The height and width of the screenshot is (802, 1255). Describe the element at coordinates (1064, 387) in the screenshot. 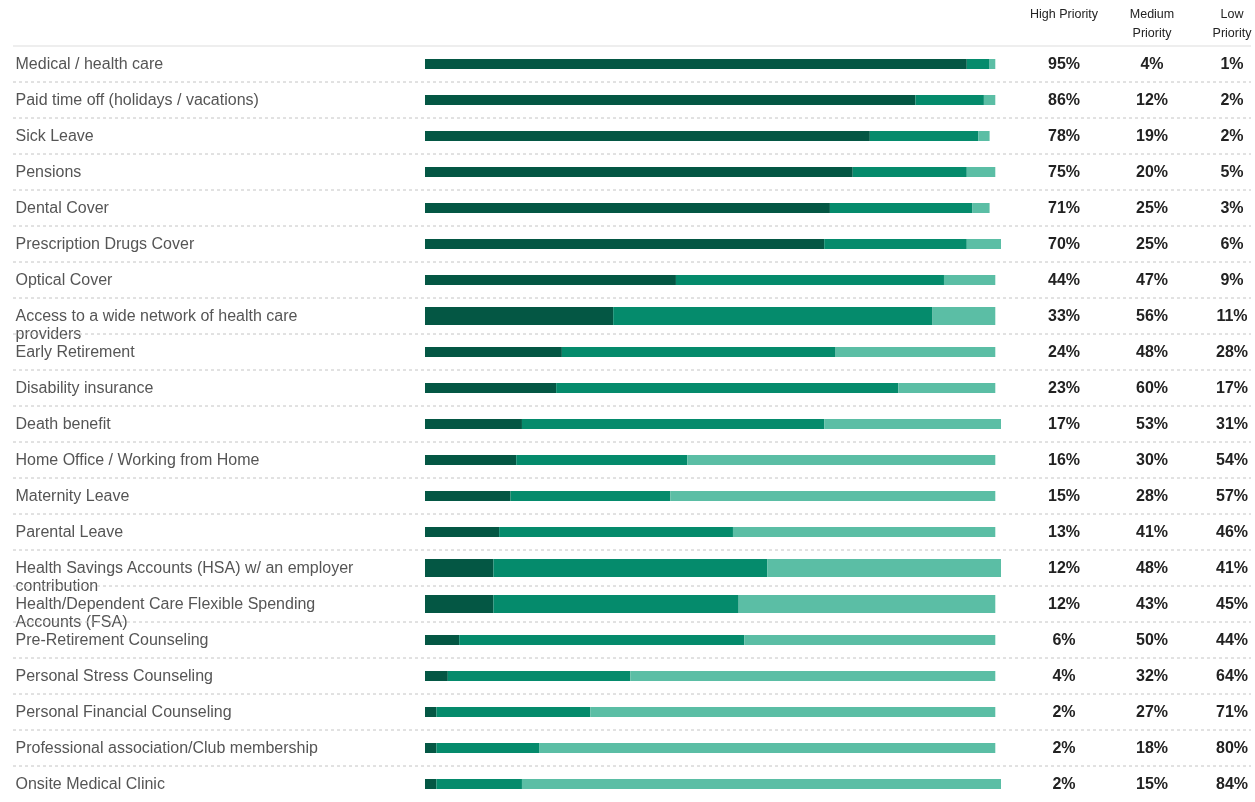

I see `data-label: 23%` at that location.